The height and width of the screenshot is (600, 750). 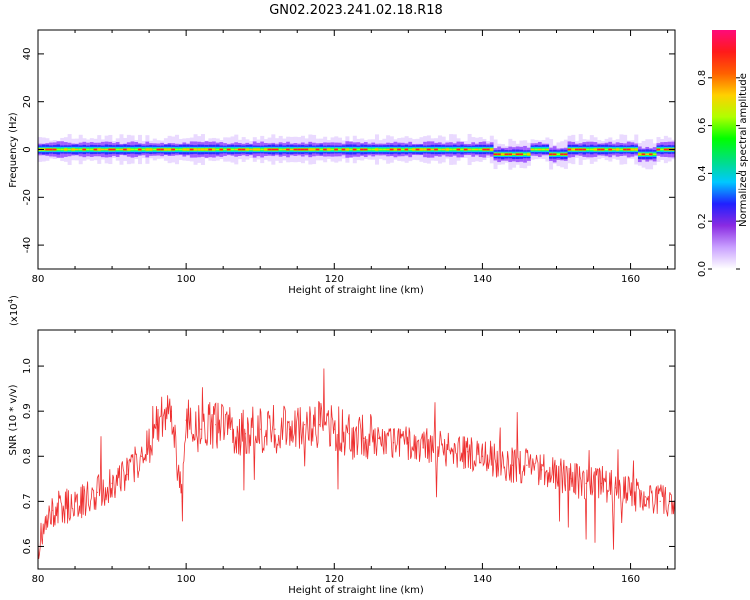 What do you see at coordinates (27, 54) in the screenshot?
I see `spectrogram-y-tick-label: 40` at bounding box center [27, 54].